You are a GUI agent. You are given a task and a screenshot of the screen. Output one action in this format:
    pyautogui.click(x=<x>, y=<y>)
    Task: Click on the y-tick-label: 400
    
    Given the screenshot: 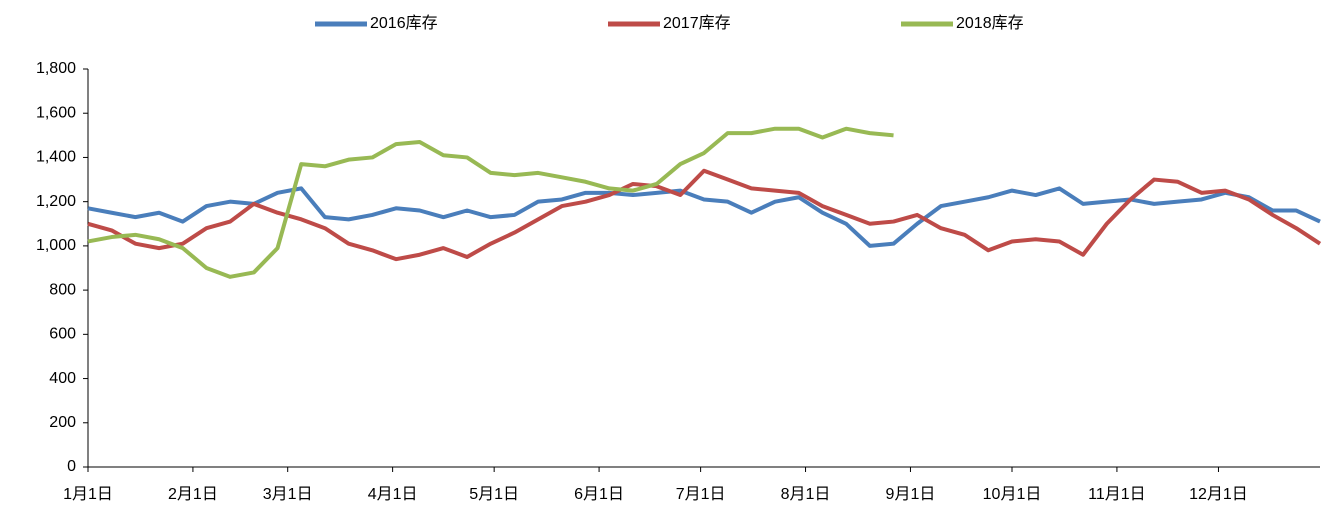 What is the action you would take?
    pyautogui.click(x=62, y=378)
    